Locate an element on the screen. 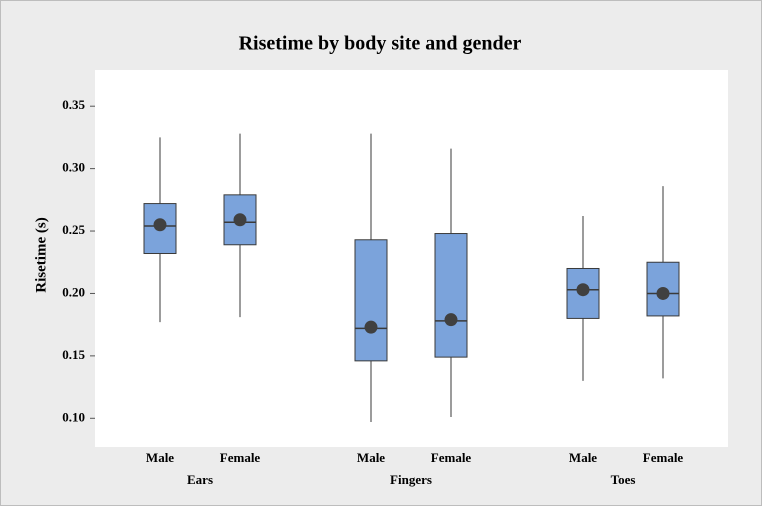 Image resolution: width=762 pixels, height=506 pixels. y-tick-label: 0.30 is located at coordinates (73, 167).